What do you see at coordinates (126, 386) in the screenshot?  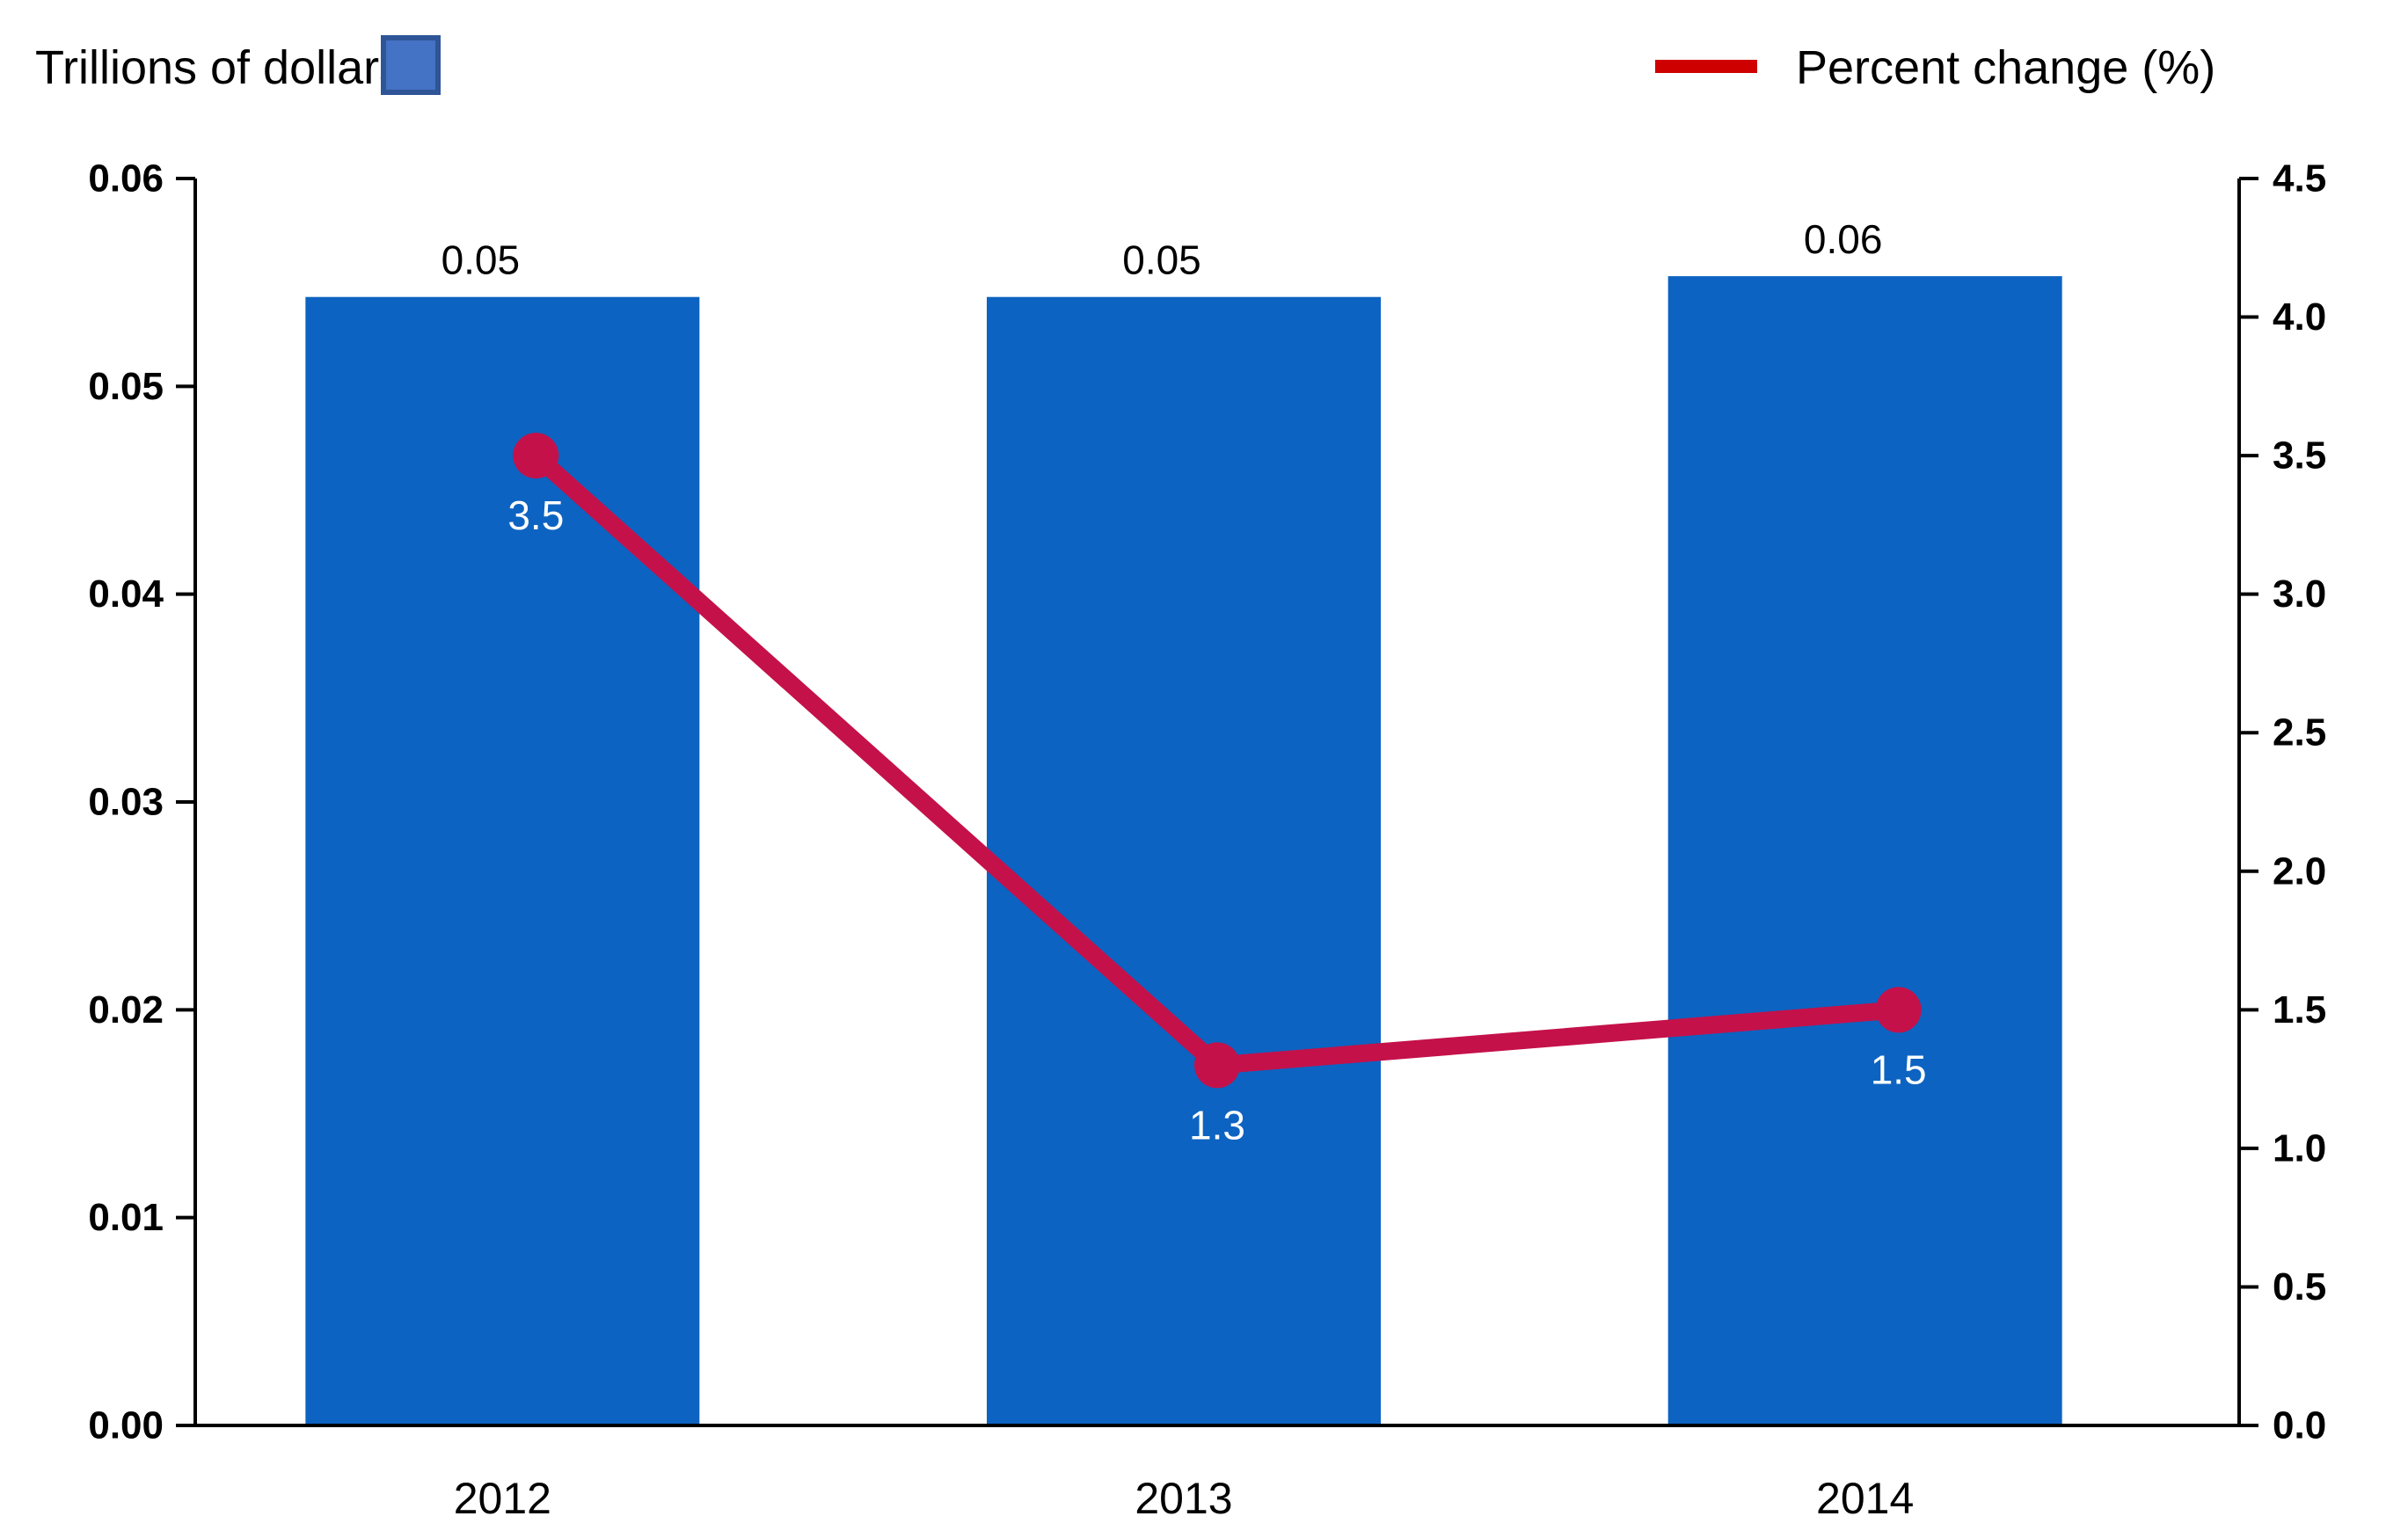 I see `left-axis-tick-label: 0.05` at bounding box center [126, 386].